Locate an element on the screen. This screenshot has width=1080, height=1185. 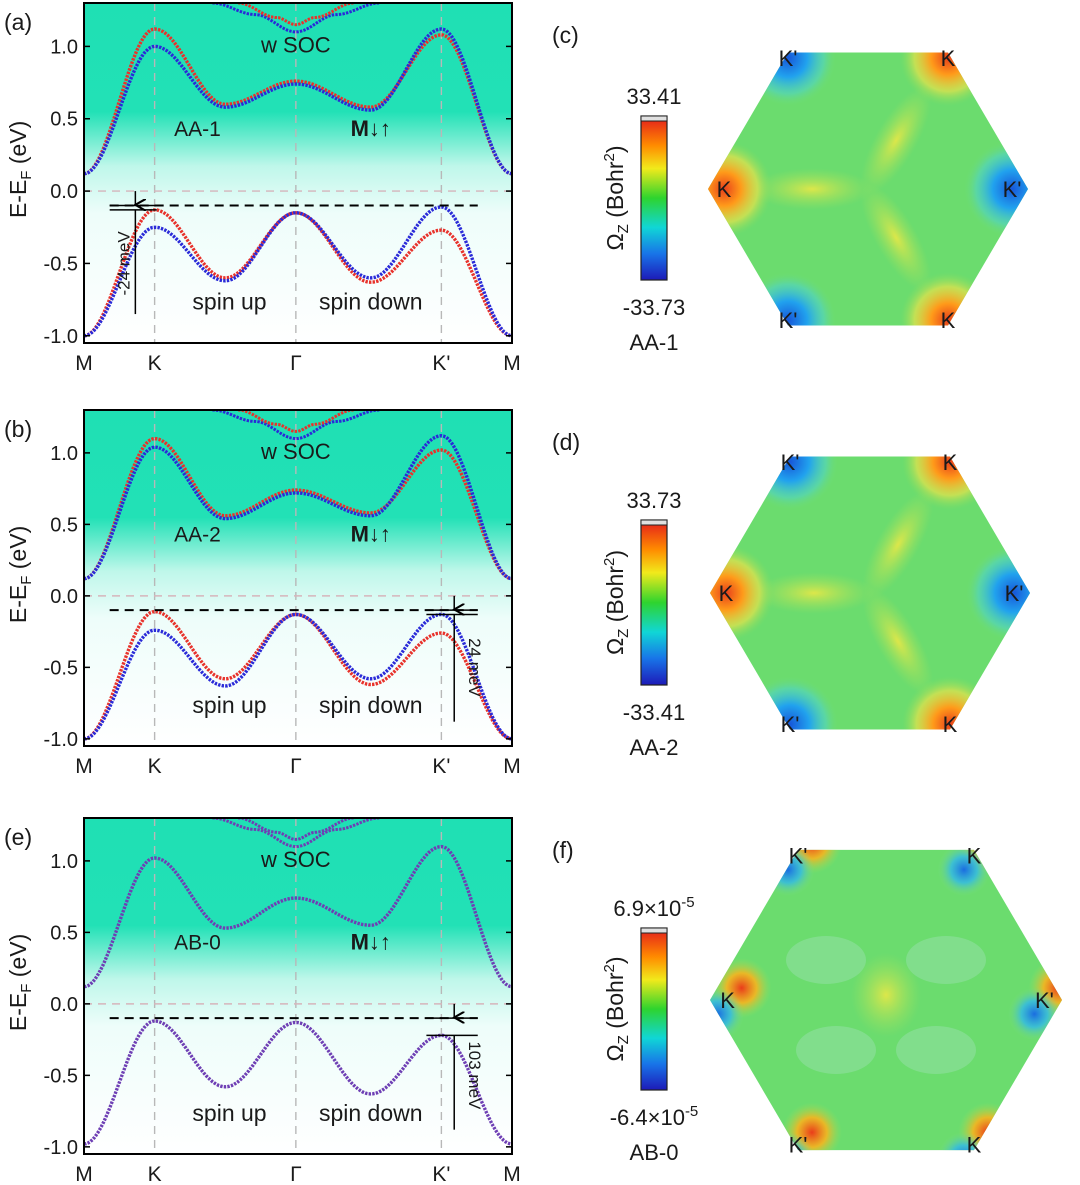
colorbar-title: ΩZ (Bohr2) is located at coordinates (616, 197).